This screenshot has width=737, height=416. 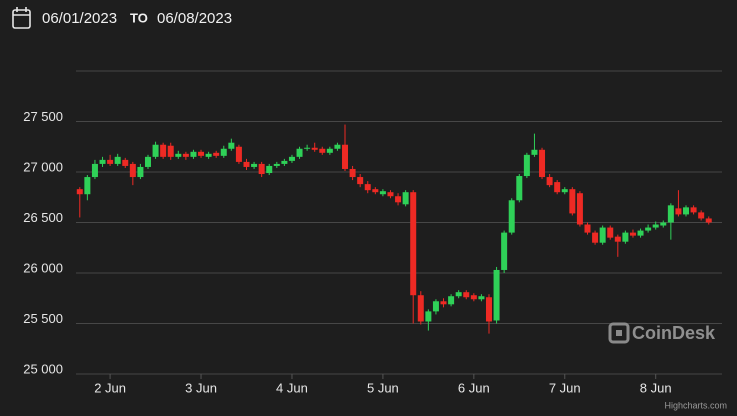 I want to click on y-tick-label: 25 000, so click(x=43, y=368).